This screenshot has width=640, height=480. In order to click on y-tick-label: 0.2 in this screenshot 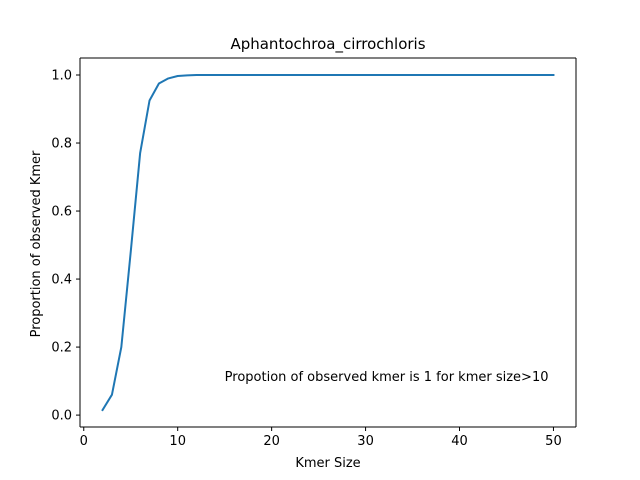, I will do `click(61, 348)`.